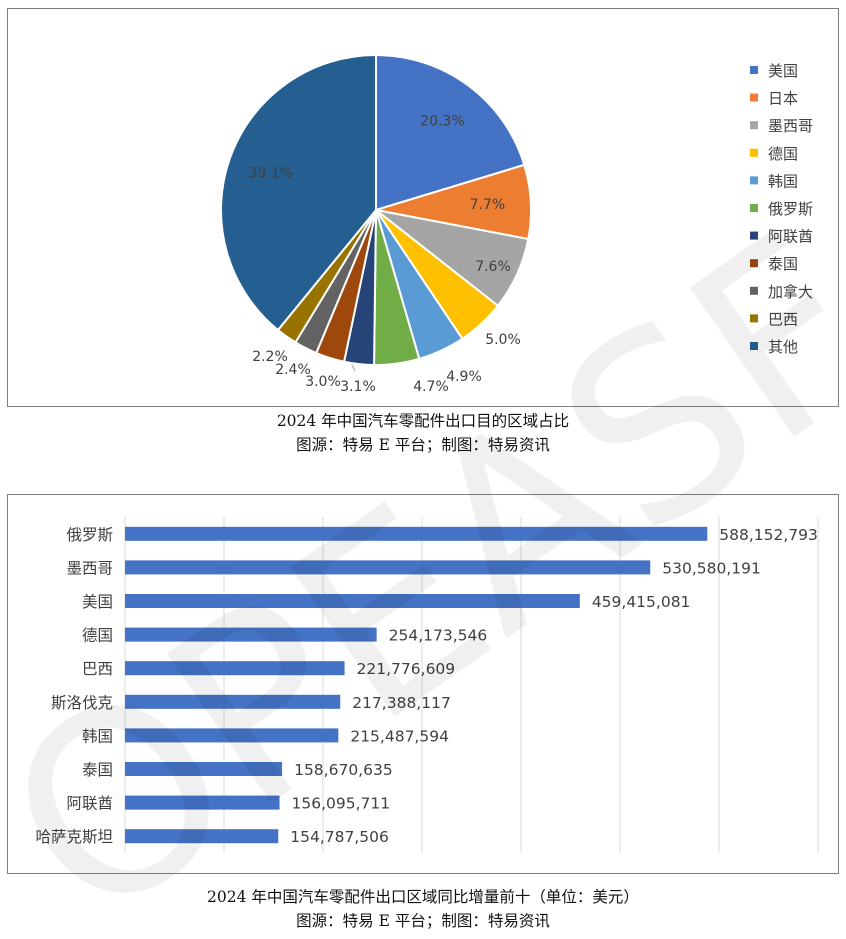 The image size is (846, 939). What do you see at coordinates (89, 804) in the screenshot?
I see `category-label: 阿联酋` at bounding box center [89, 804].